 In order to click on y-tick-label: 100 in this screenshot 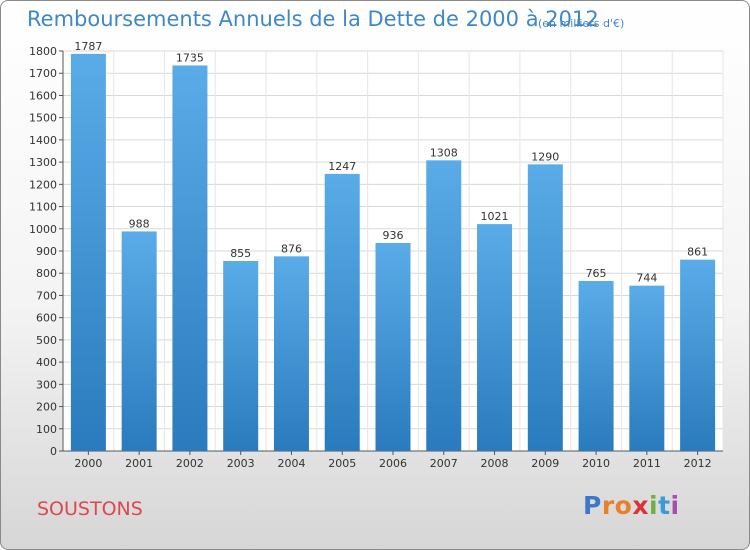, I will do `click(46, 429)`.